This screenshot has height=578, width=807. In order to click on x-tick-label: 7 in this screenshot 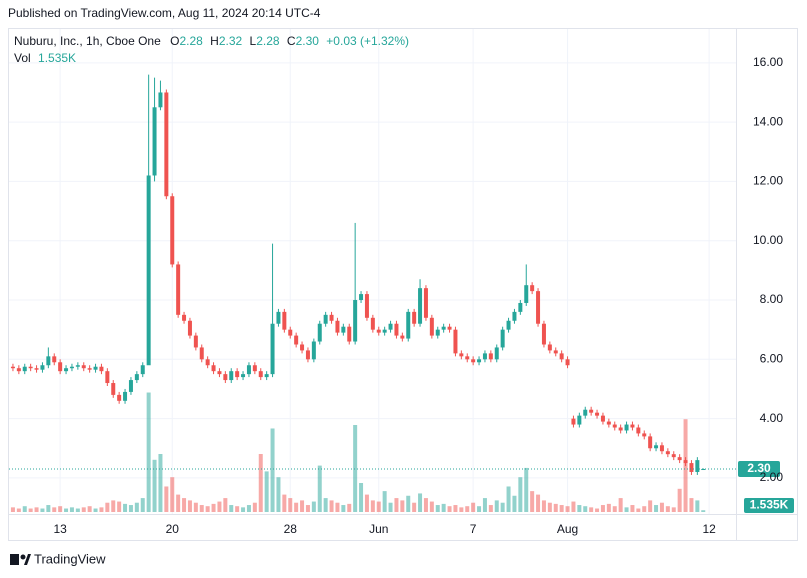, I will do `click(473, 529)`.